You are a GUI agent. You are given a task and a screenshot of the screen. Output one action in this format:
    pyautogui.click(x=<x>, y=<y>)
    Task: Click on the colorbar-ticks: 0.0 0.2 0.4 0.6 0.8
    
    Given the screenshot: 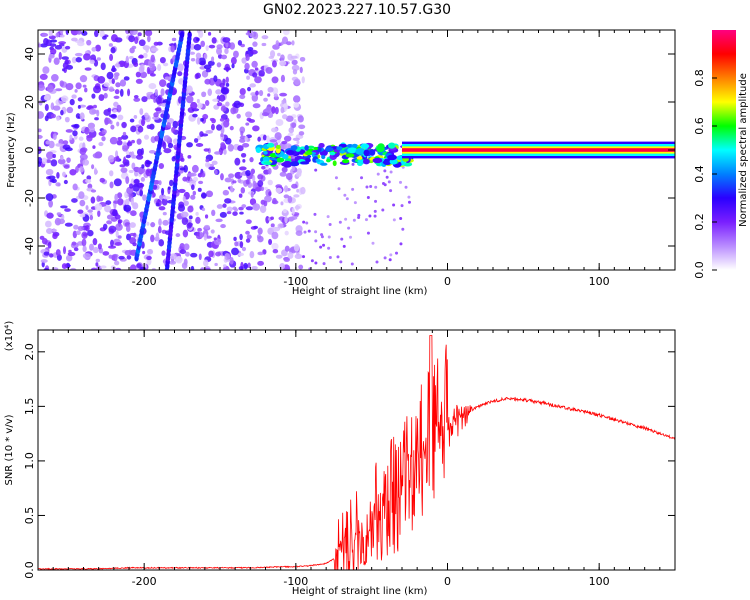 What is the action you would take?
    pyautogui.click(x=705, y=174)
    